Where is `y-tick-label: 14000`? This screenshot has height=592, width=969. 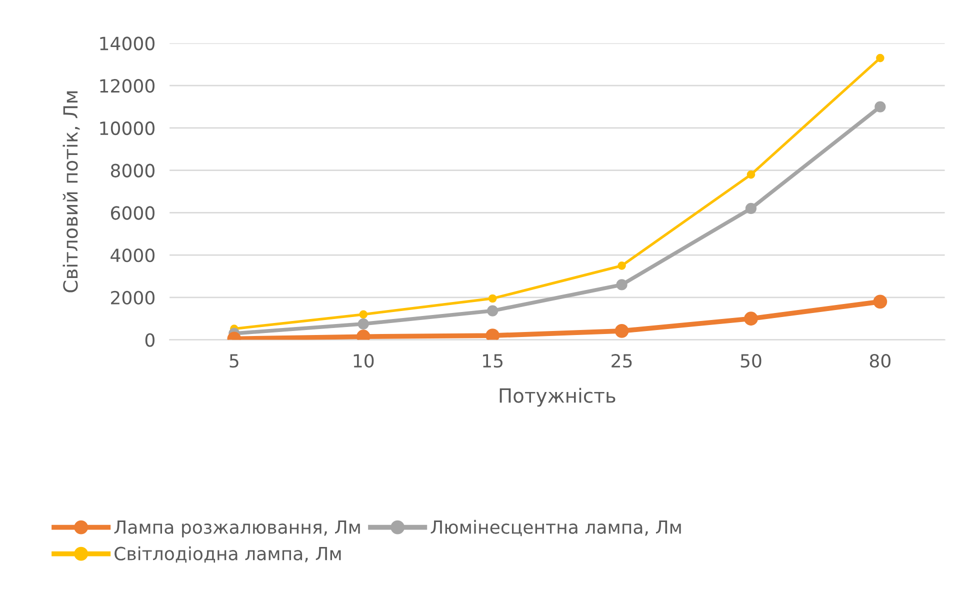
y-tick-label: 14000 is located at coordinates (127, 43).